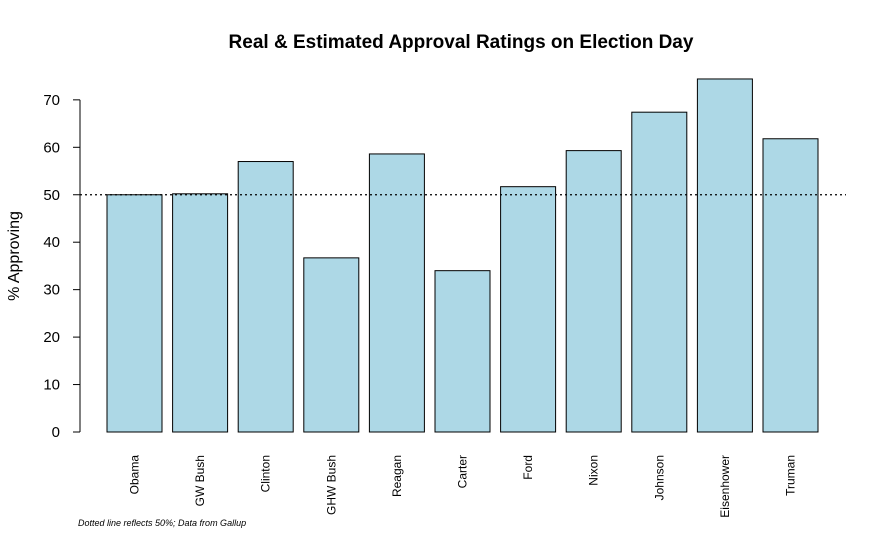 The height and width of the screenshot is (533, 886). What do you see at coordinates (51, 337) in the screenshot?
I see `y-tick-label: 20` at bounding box center [51, 337].